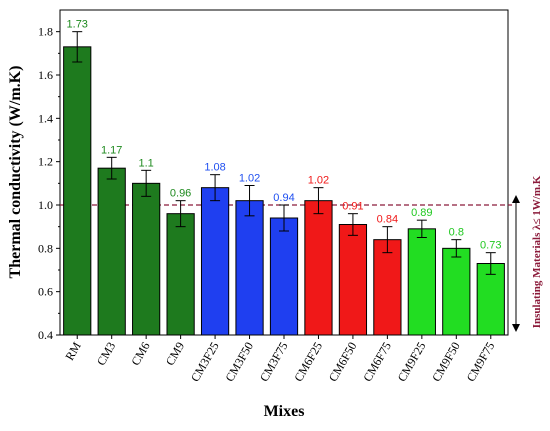 Image resolution: width=550 pixels, height=431 pixels. I want to click on x-tick-label: CM3F50, so click(239, 362).